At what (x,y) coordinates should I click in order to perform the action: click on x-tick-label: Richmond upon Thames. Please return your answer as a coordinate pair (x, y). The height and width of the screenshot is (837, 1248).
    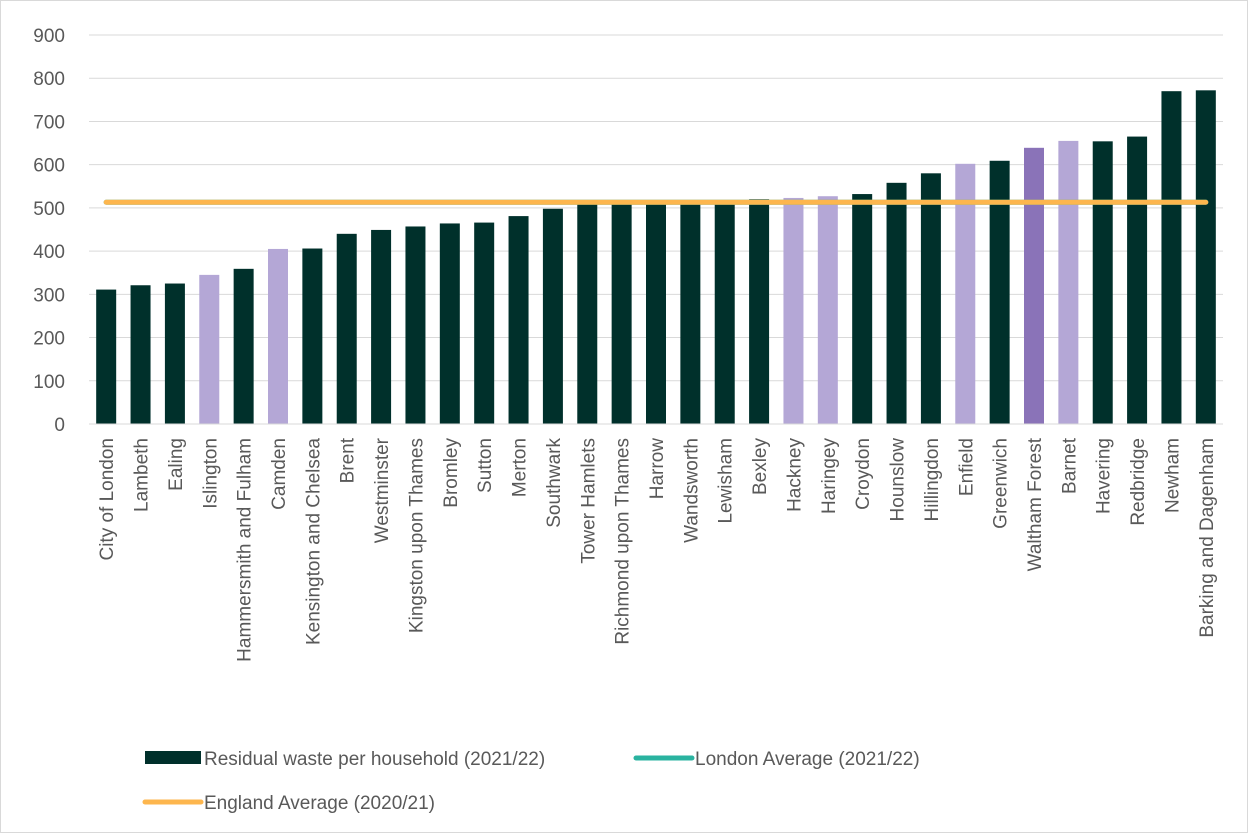
    Looking at the image, I should click on (623, 541).